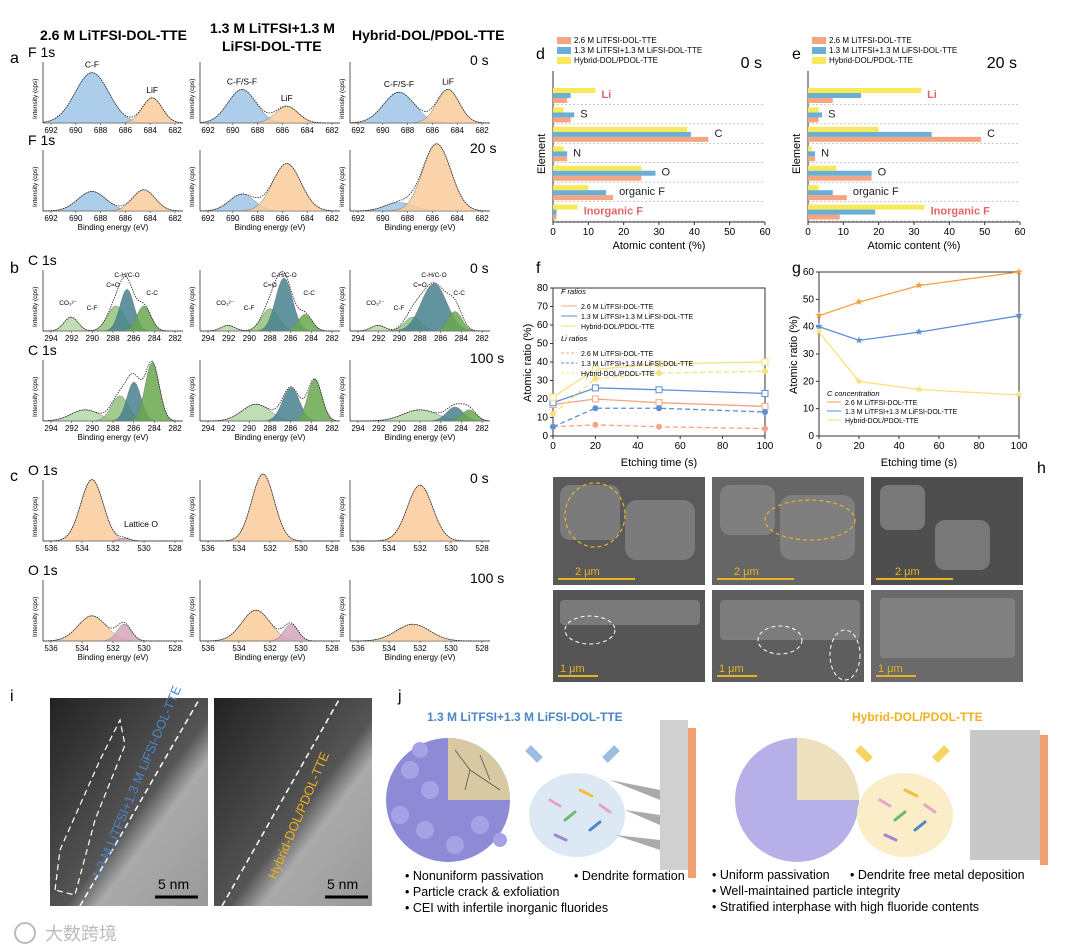 The image size is (1080, 949). I want to click on panel-letter-a: a, so click(14, 58).